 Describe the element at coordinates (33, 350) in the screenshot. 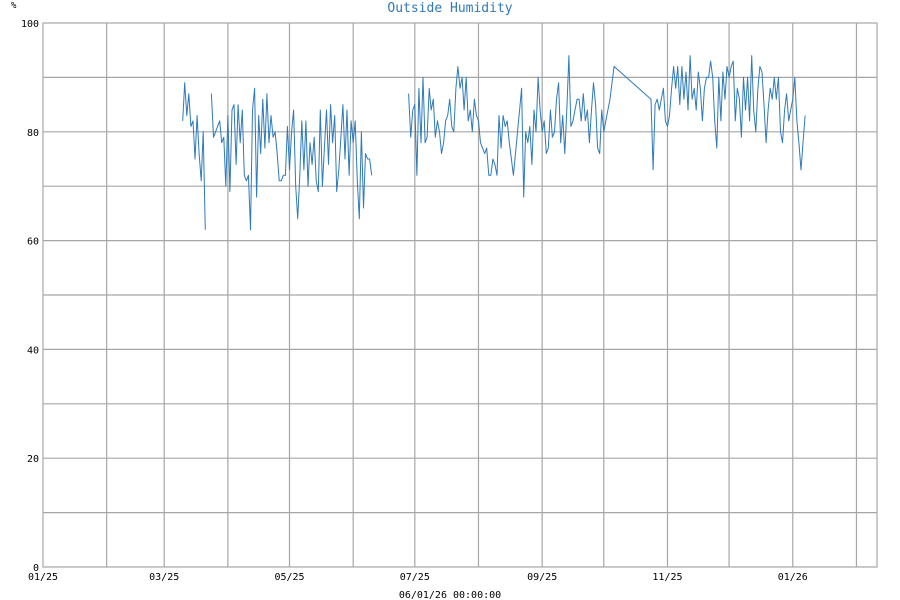

I see `y-tick-label: 40` at that location.